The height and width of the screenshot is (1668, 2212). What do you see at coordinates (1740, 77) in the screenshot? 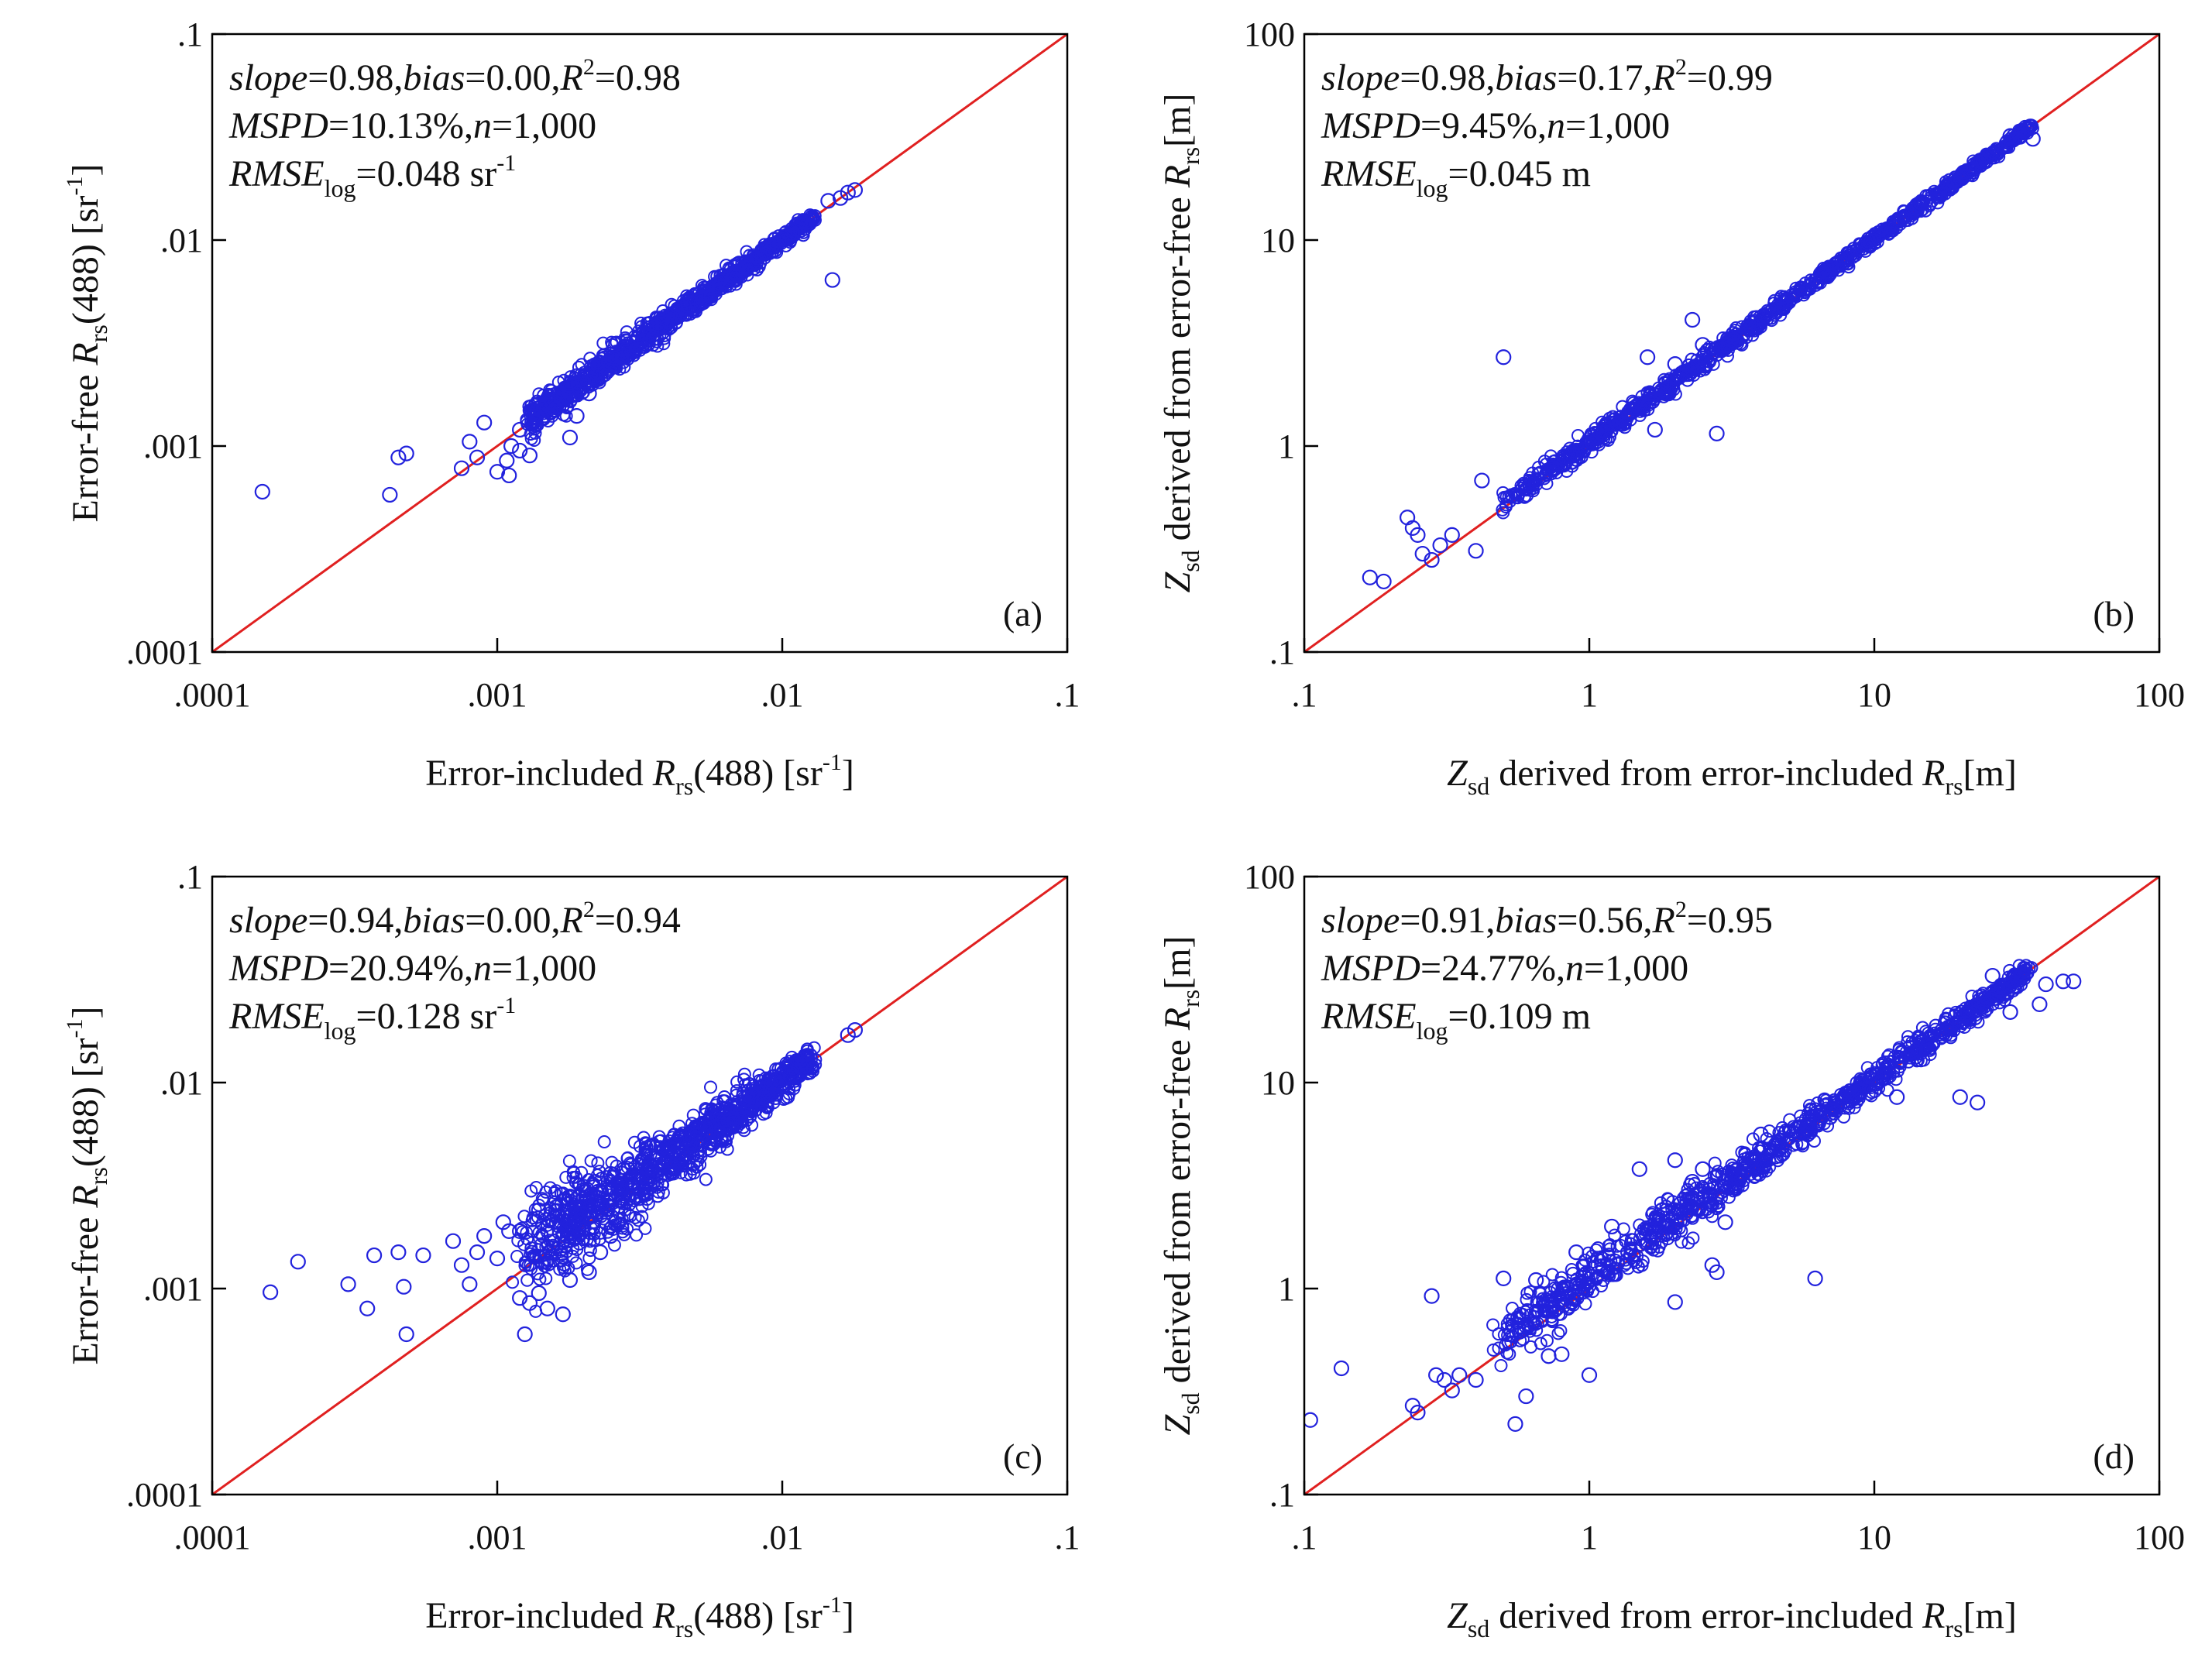
I see `r2-value: 0.99` at bounding box center [1740, 77].